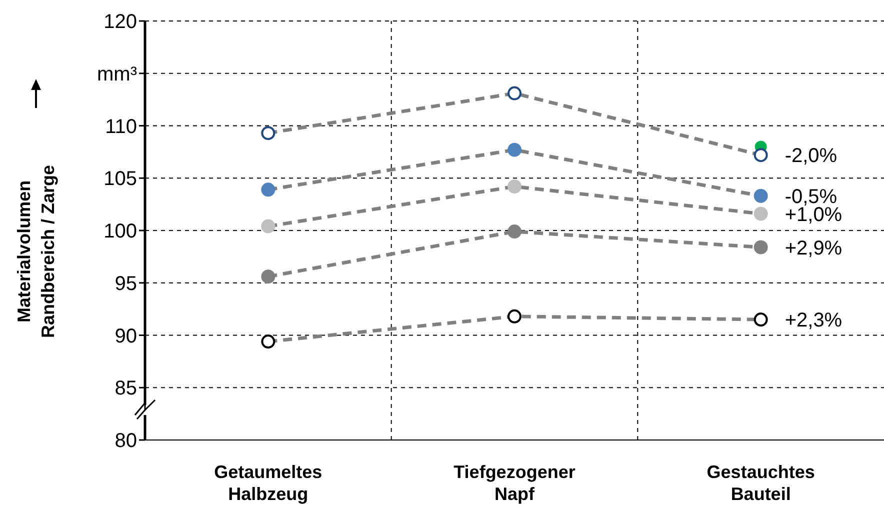  Describe the element at coordinates (268, 483) in the screenshot. I see `x-tick-label: Getaumeltes Halbzeug` at that location.